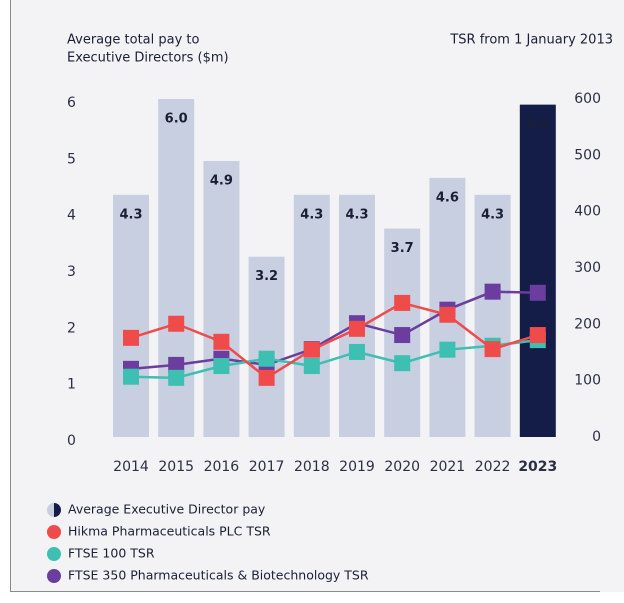 This screenshot has width=624, height=603. What do you see at coordinates (169, 531) in the screenshot?
I see `legend-label: Hikma Pharmaceuticals PLC TSR` at bounding box center [169, 531].